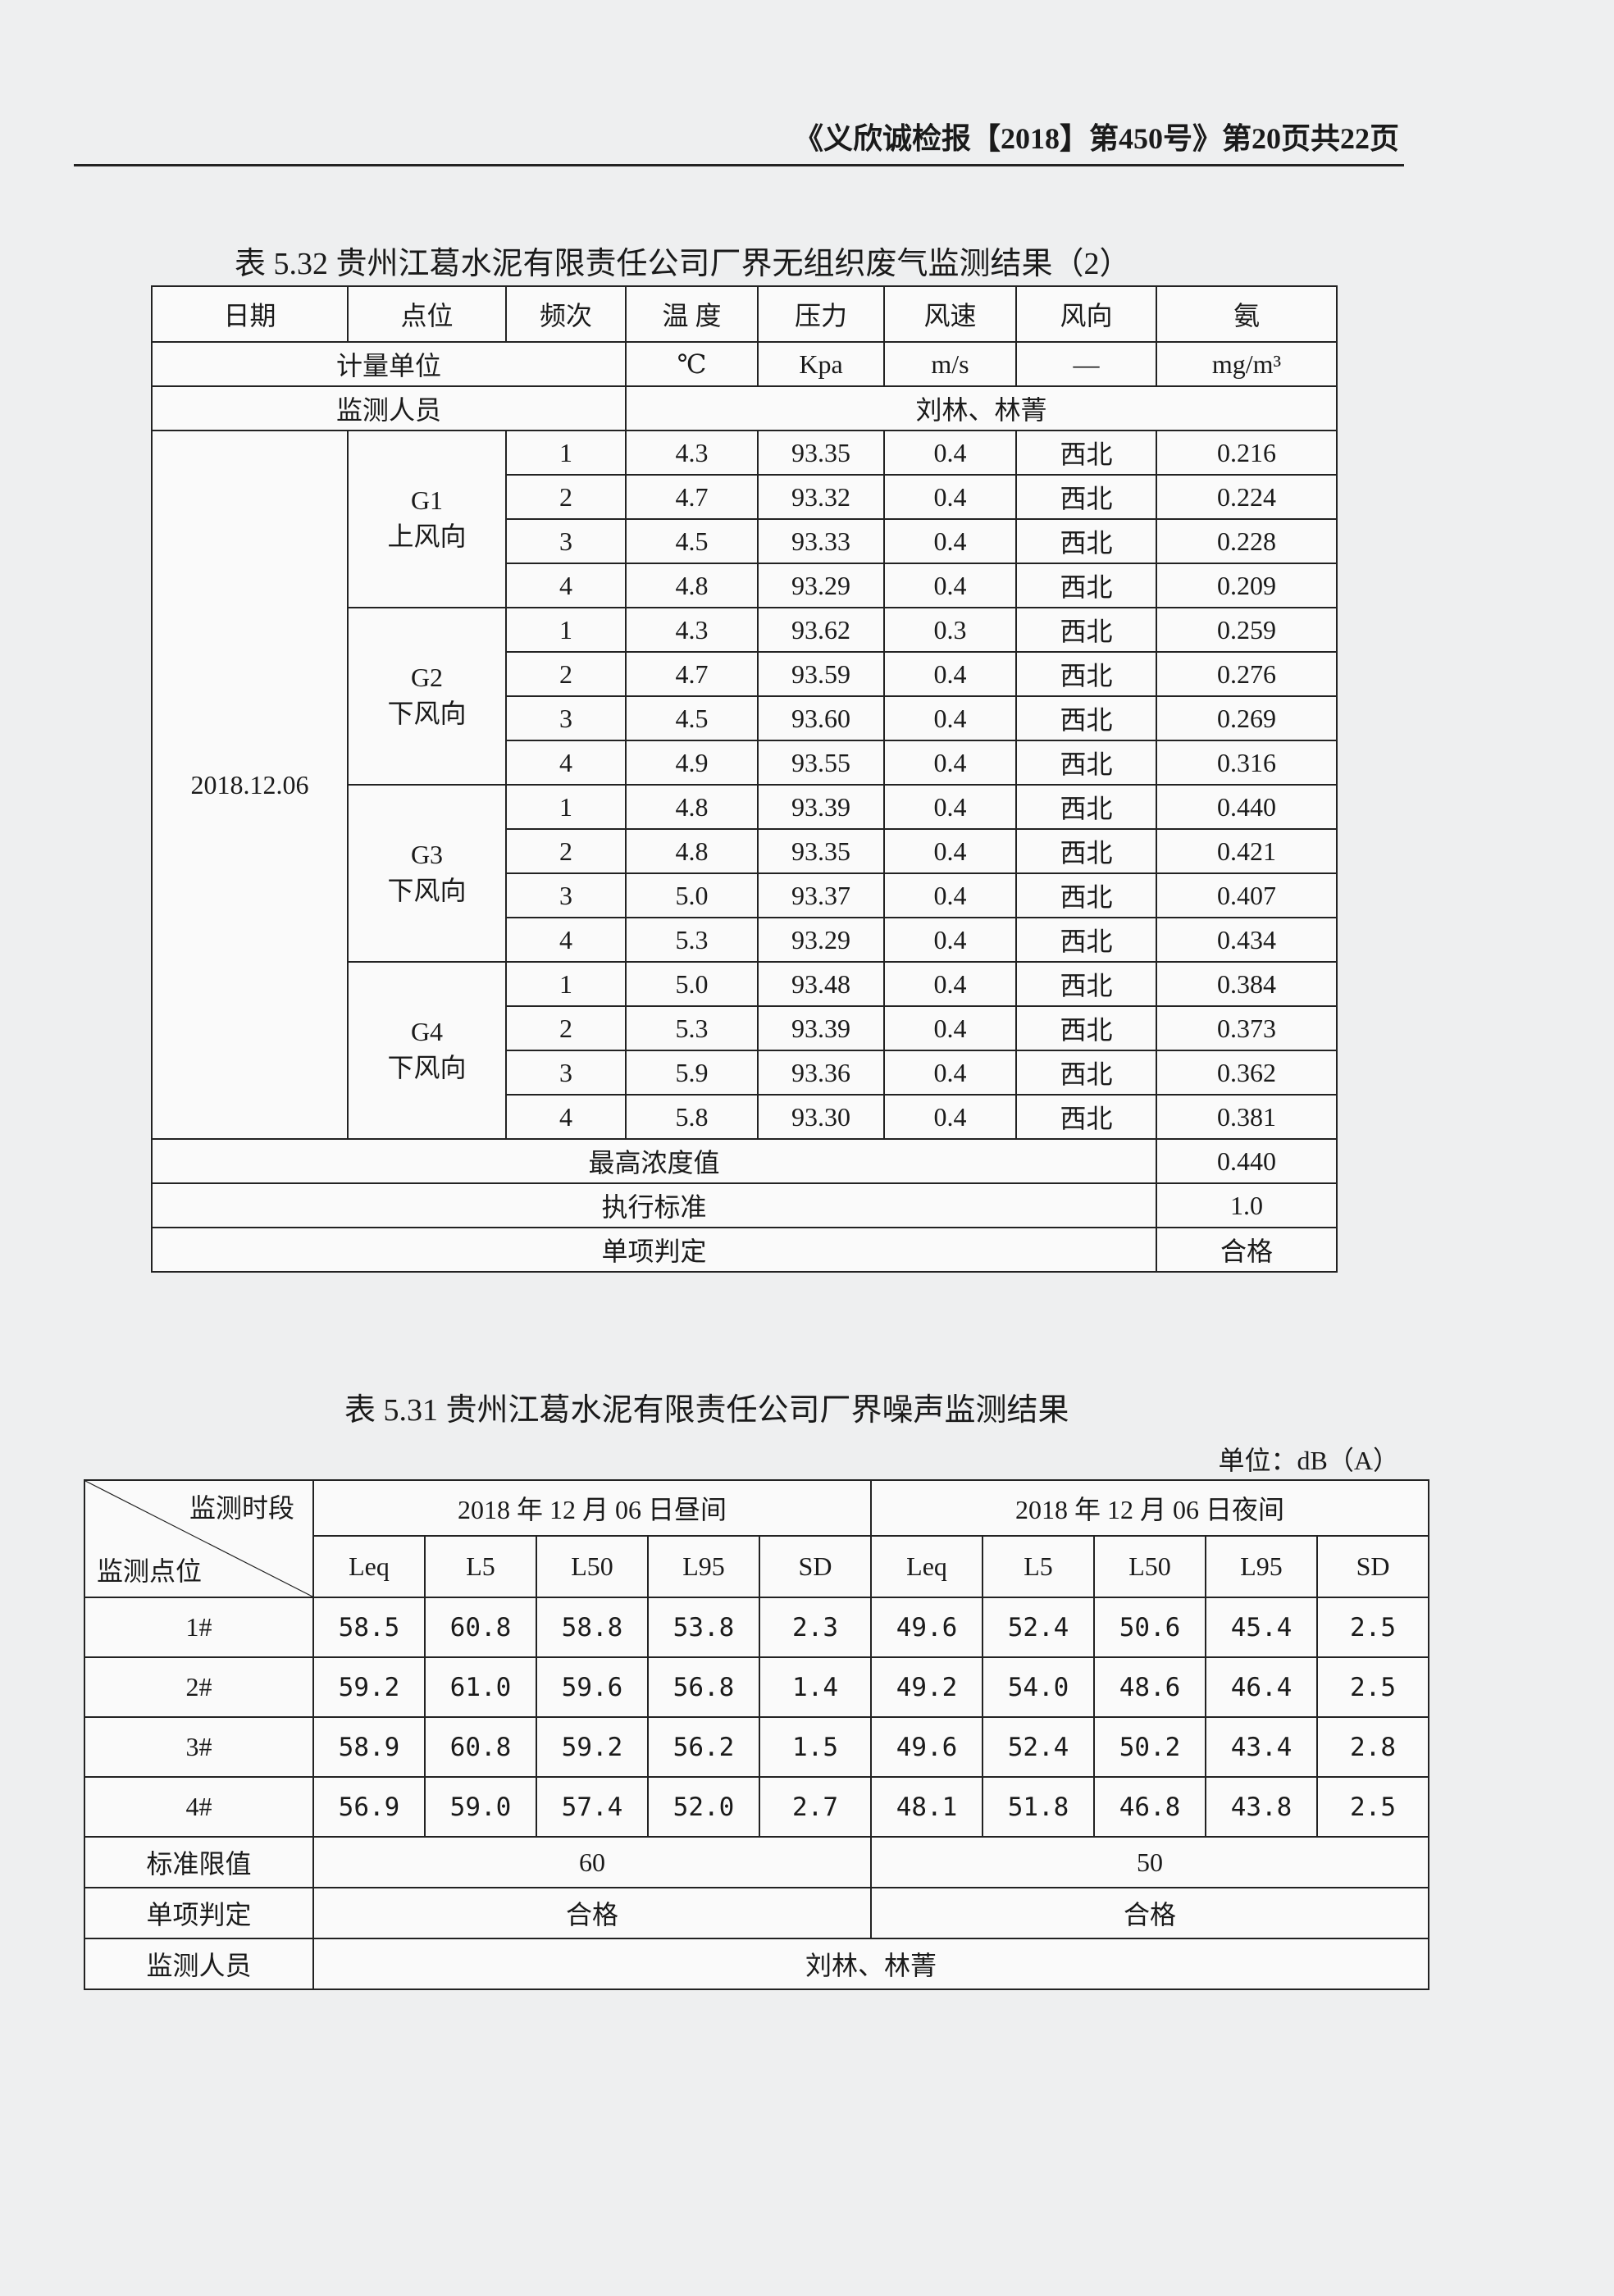 The image size is (1614, 2296). Describe the element at coordinates (703, 1747) in the screenshot. I see `data-cell: 56.2` at that location.